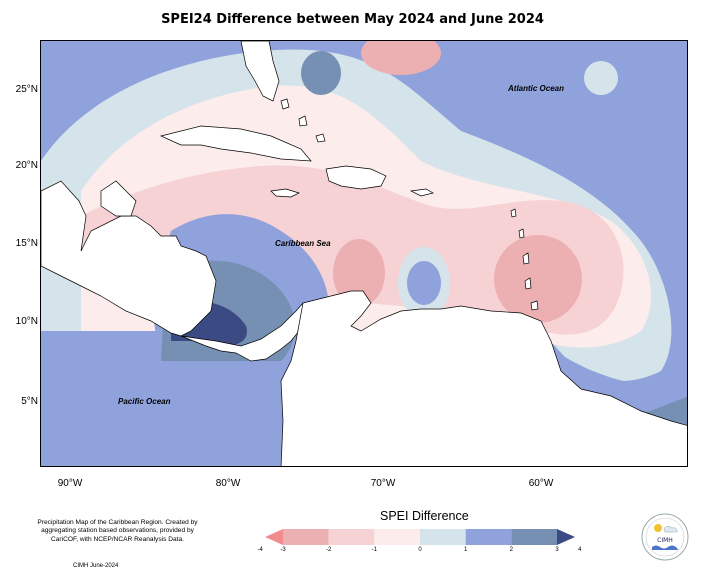 This screenshot has width=705, height=577. I want to click on legend-arrow-low, so click(274, 537).